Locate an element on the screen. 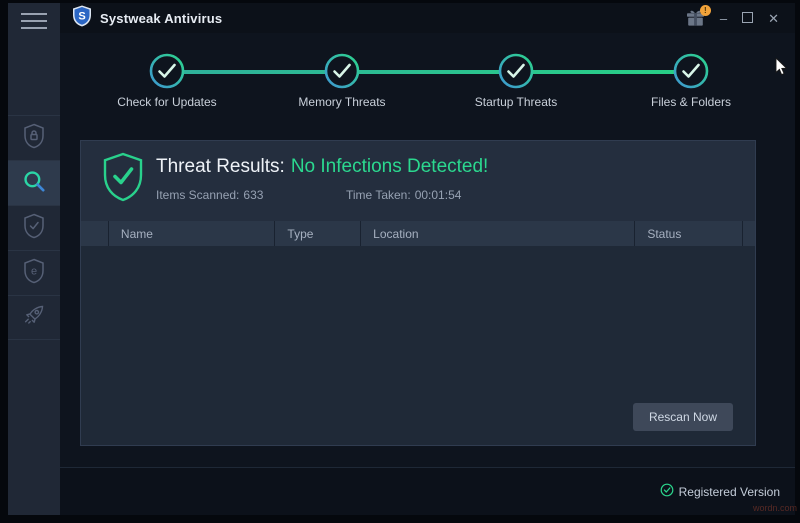 The width and height of the screenshot is (800, 523). titlebar-controls: ! – ✕ is located at coordinates (740, 15).